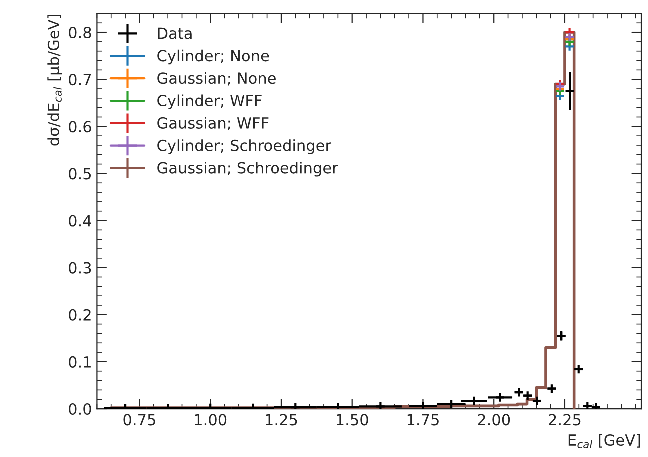 The height and width of the screenshot is (457, 648). Describe the element at coordinates (565, 420) in the screenshot. I see `x-tick-label: 2.25` at that location.